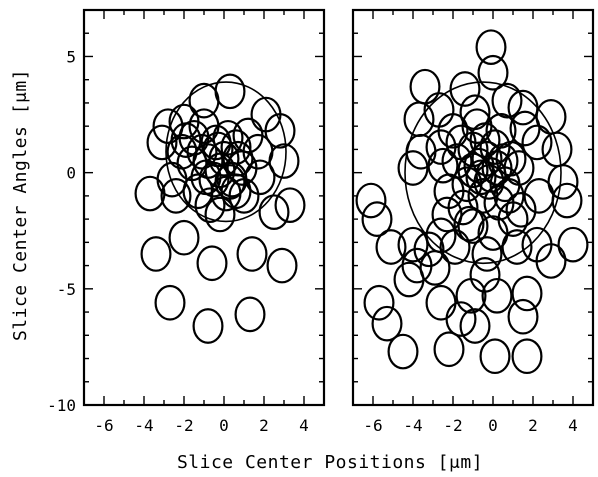  I want to click on y-tick-label: -5, so click(66, 289).